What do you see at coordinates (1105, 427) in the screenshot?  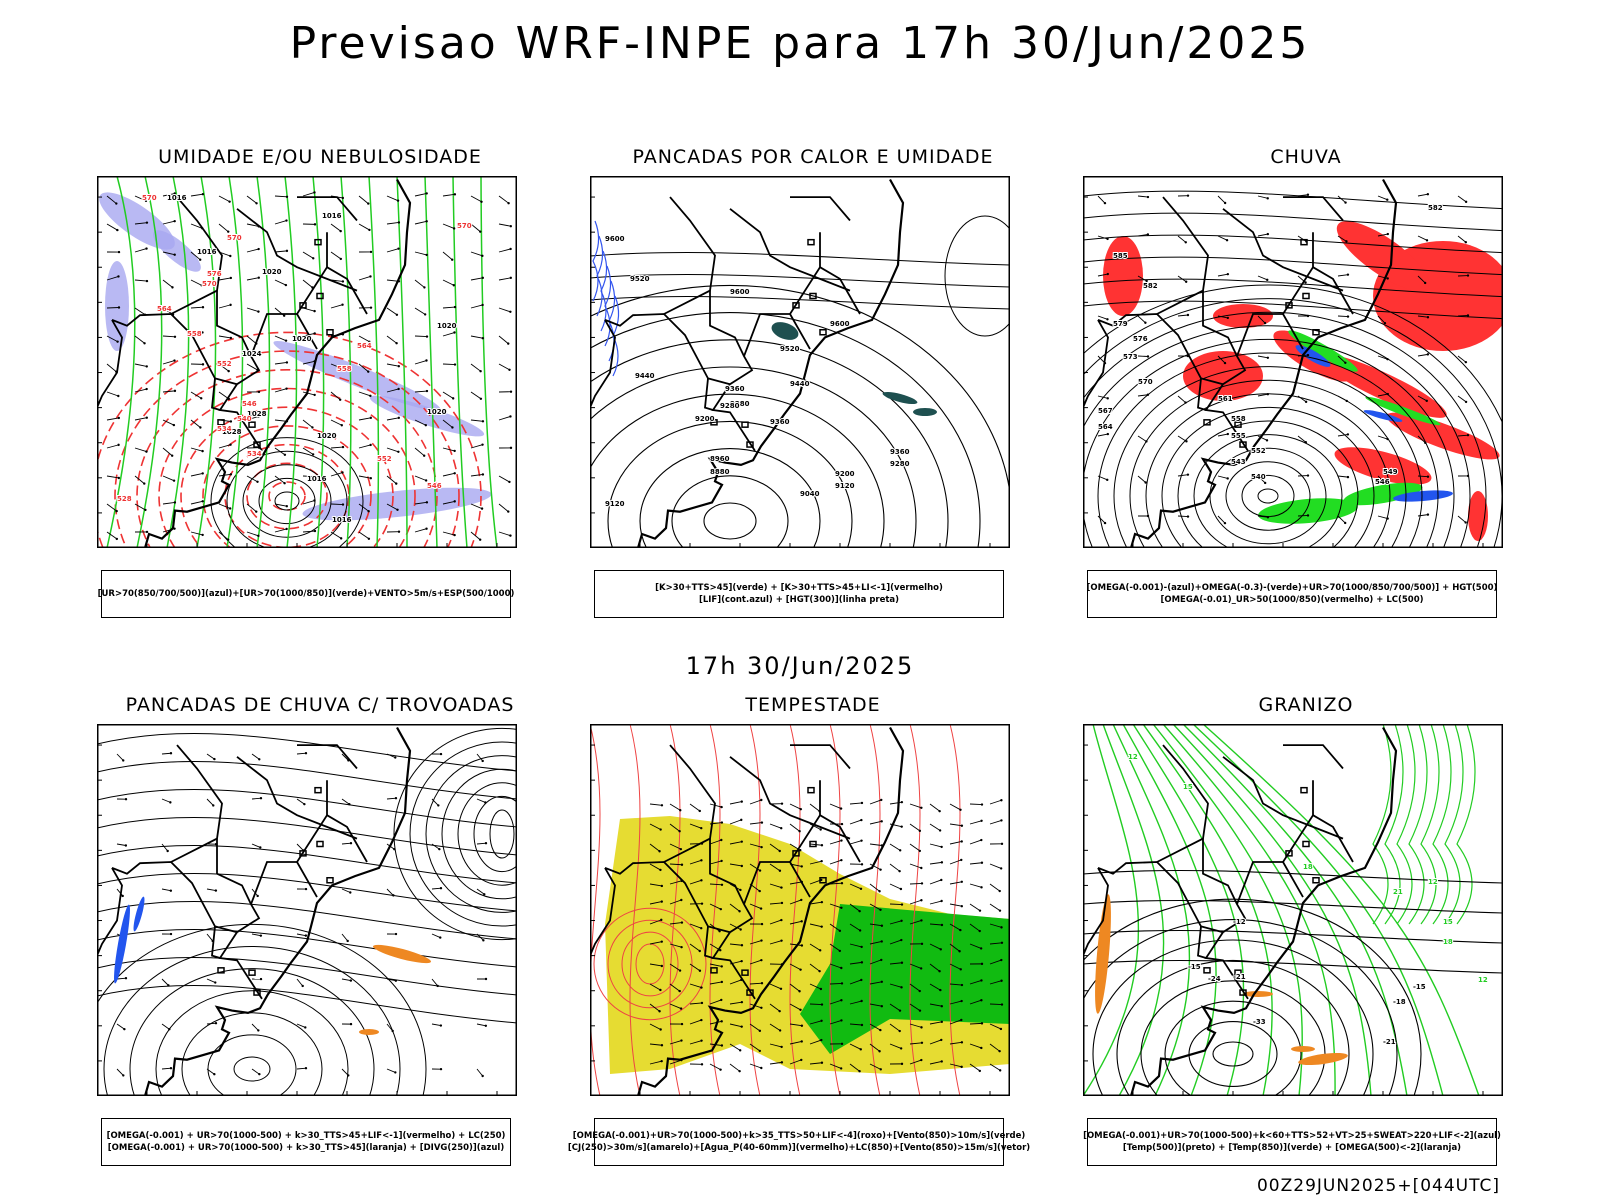 I see `geopotential-label: 564` at bounding box center [1105, 427].